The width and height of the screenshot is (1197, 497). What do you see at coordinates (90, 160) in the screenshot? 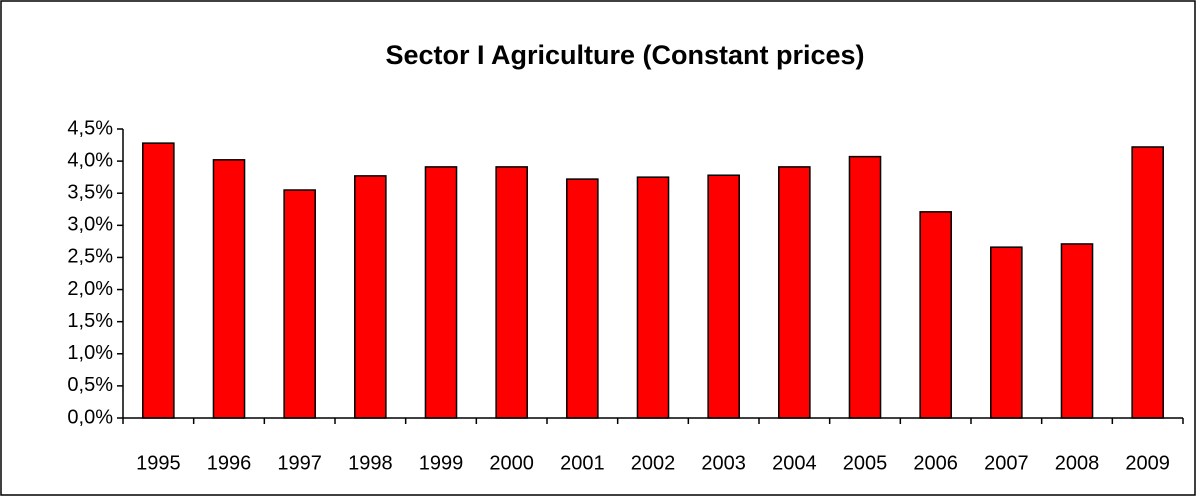
I see `y-tick-label: 4,0%` at bounding box center [90, 160].